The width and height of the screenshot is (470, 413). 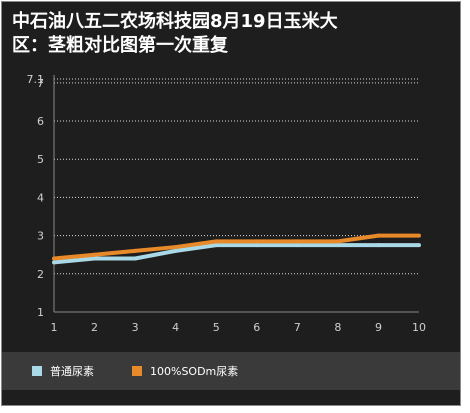 I want to click on x-tick-label-0: 1, so click(x=54, y=327).